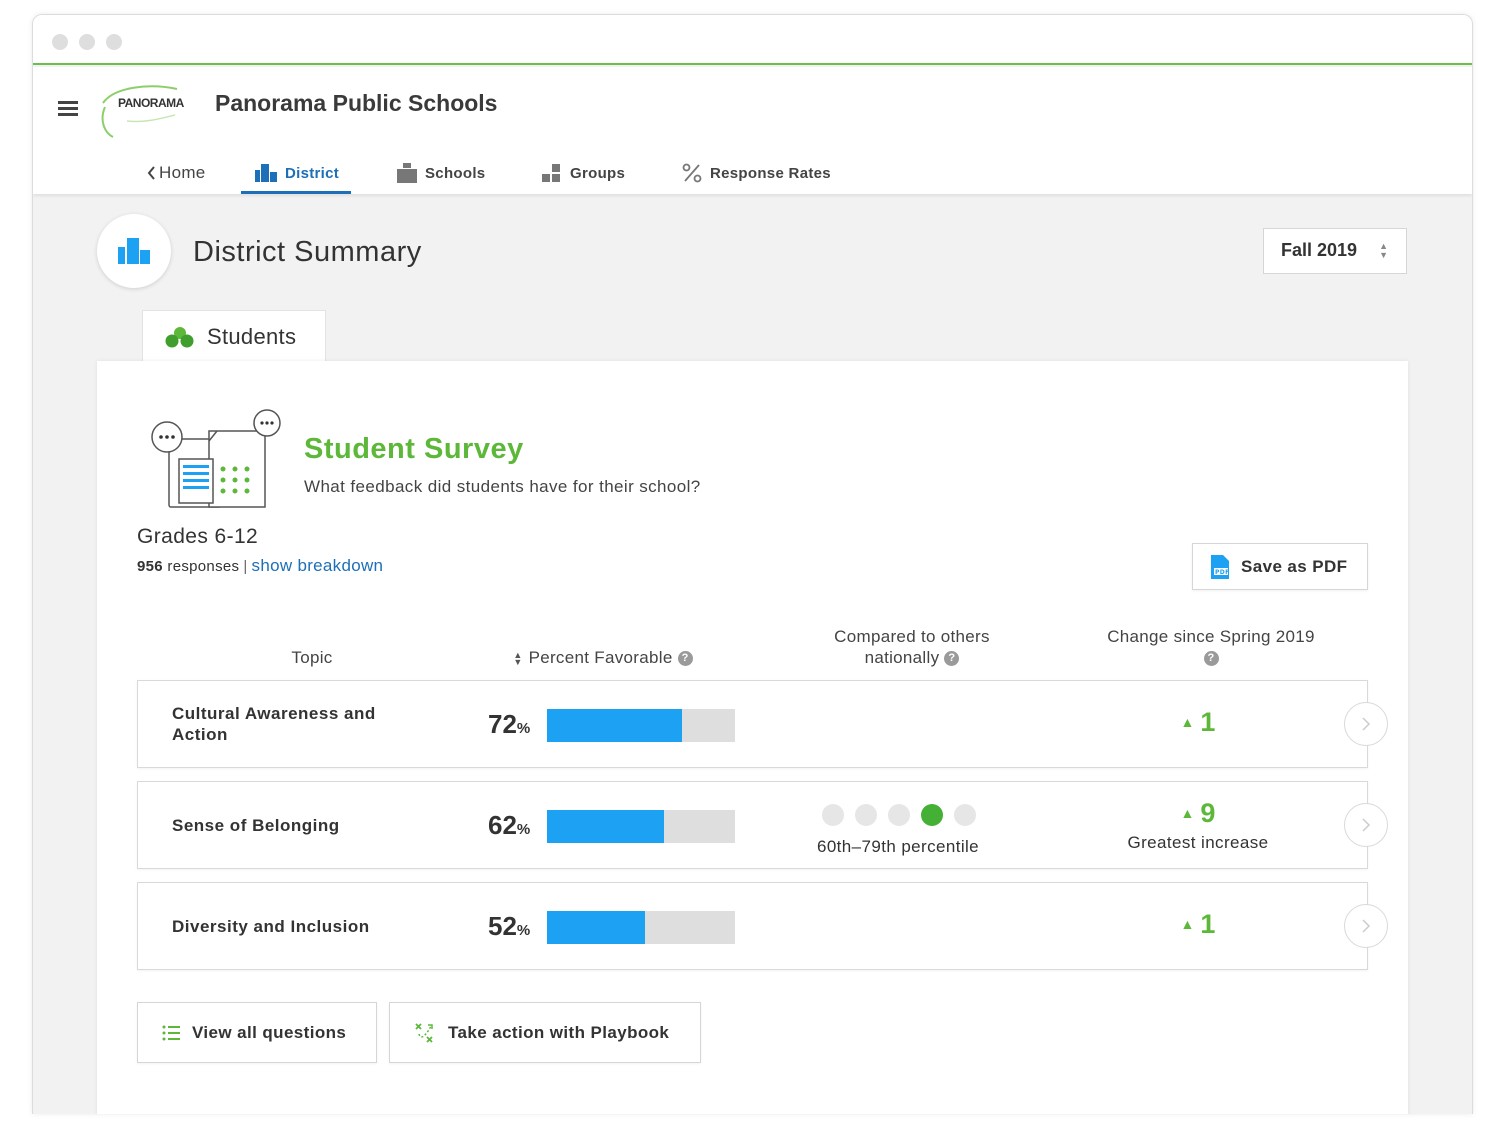  I want to click on row-percent: 52%, so click(509, 926).